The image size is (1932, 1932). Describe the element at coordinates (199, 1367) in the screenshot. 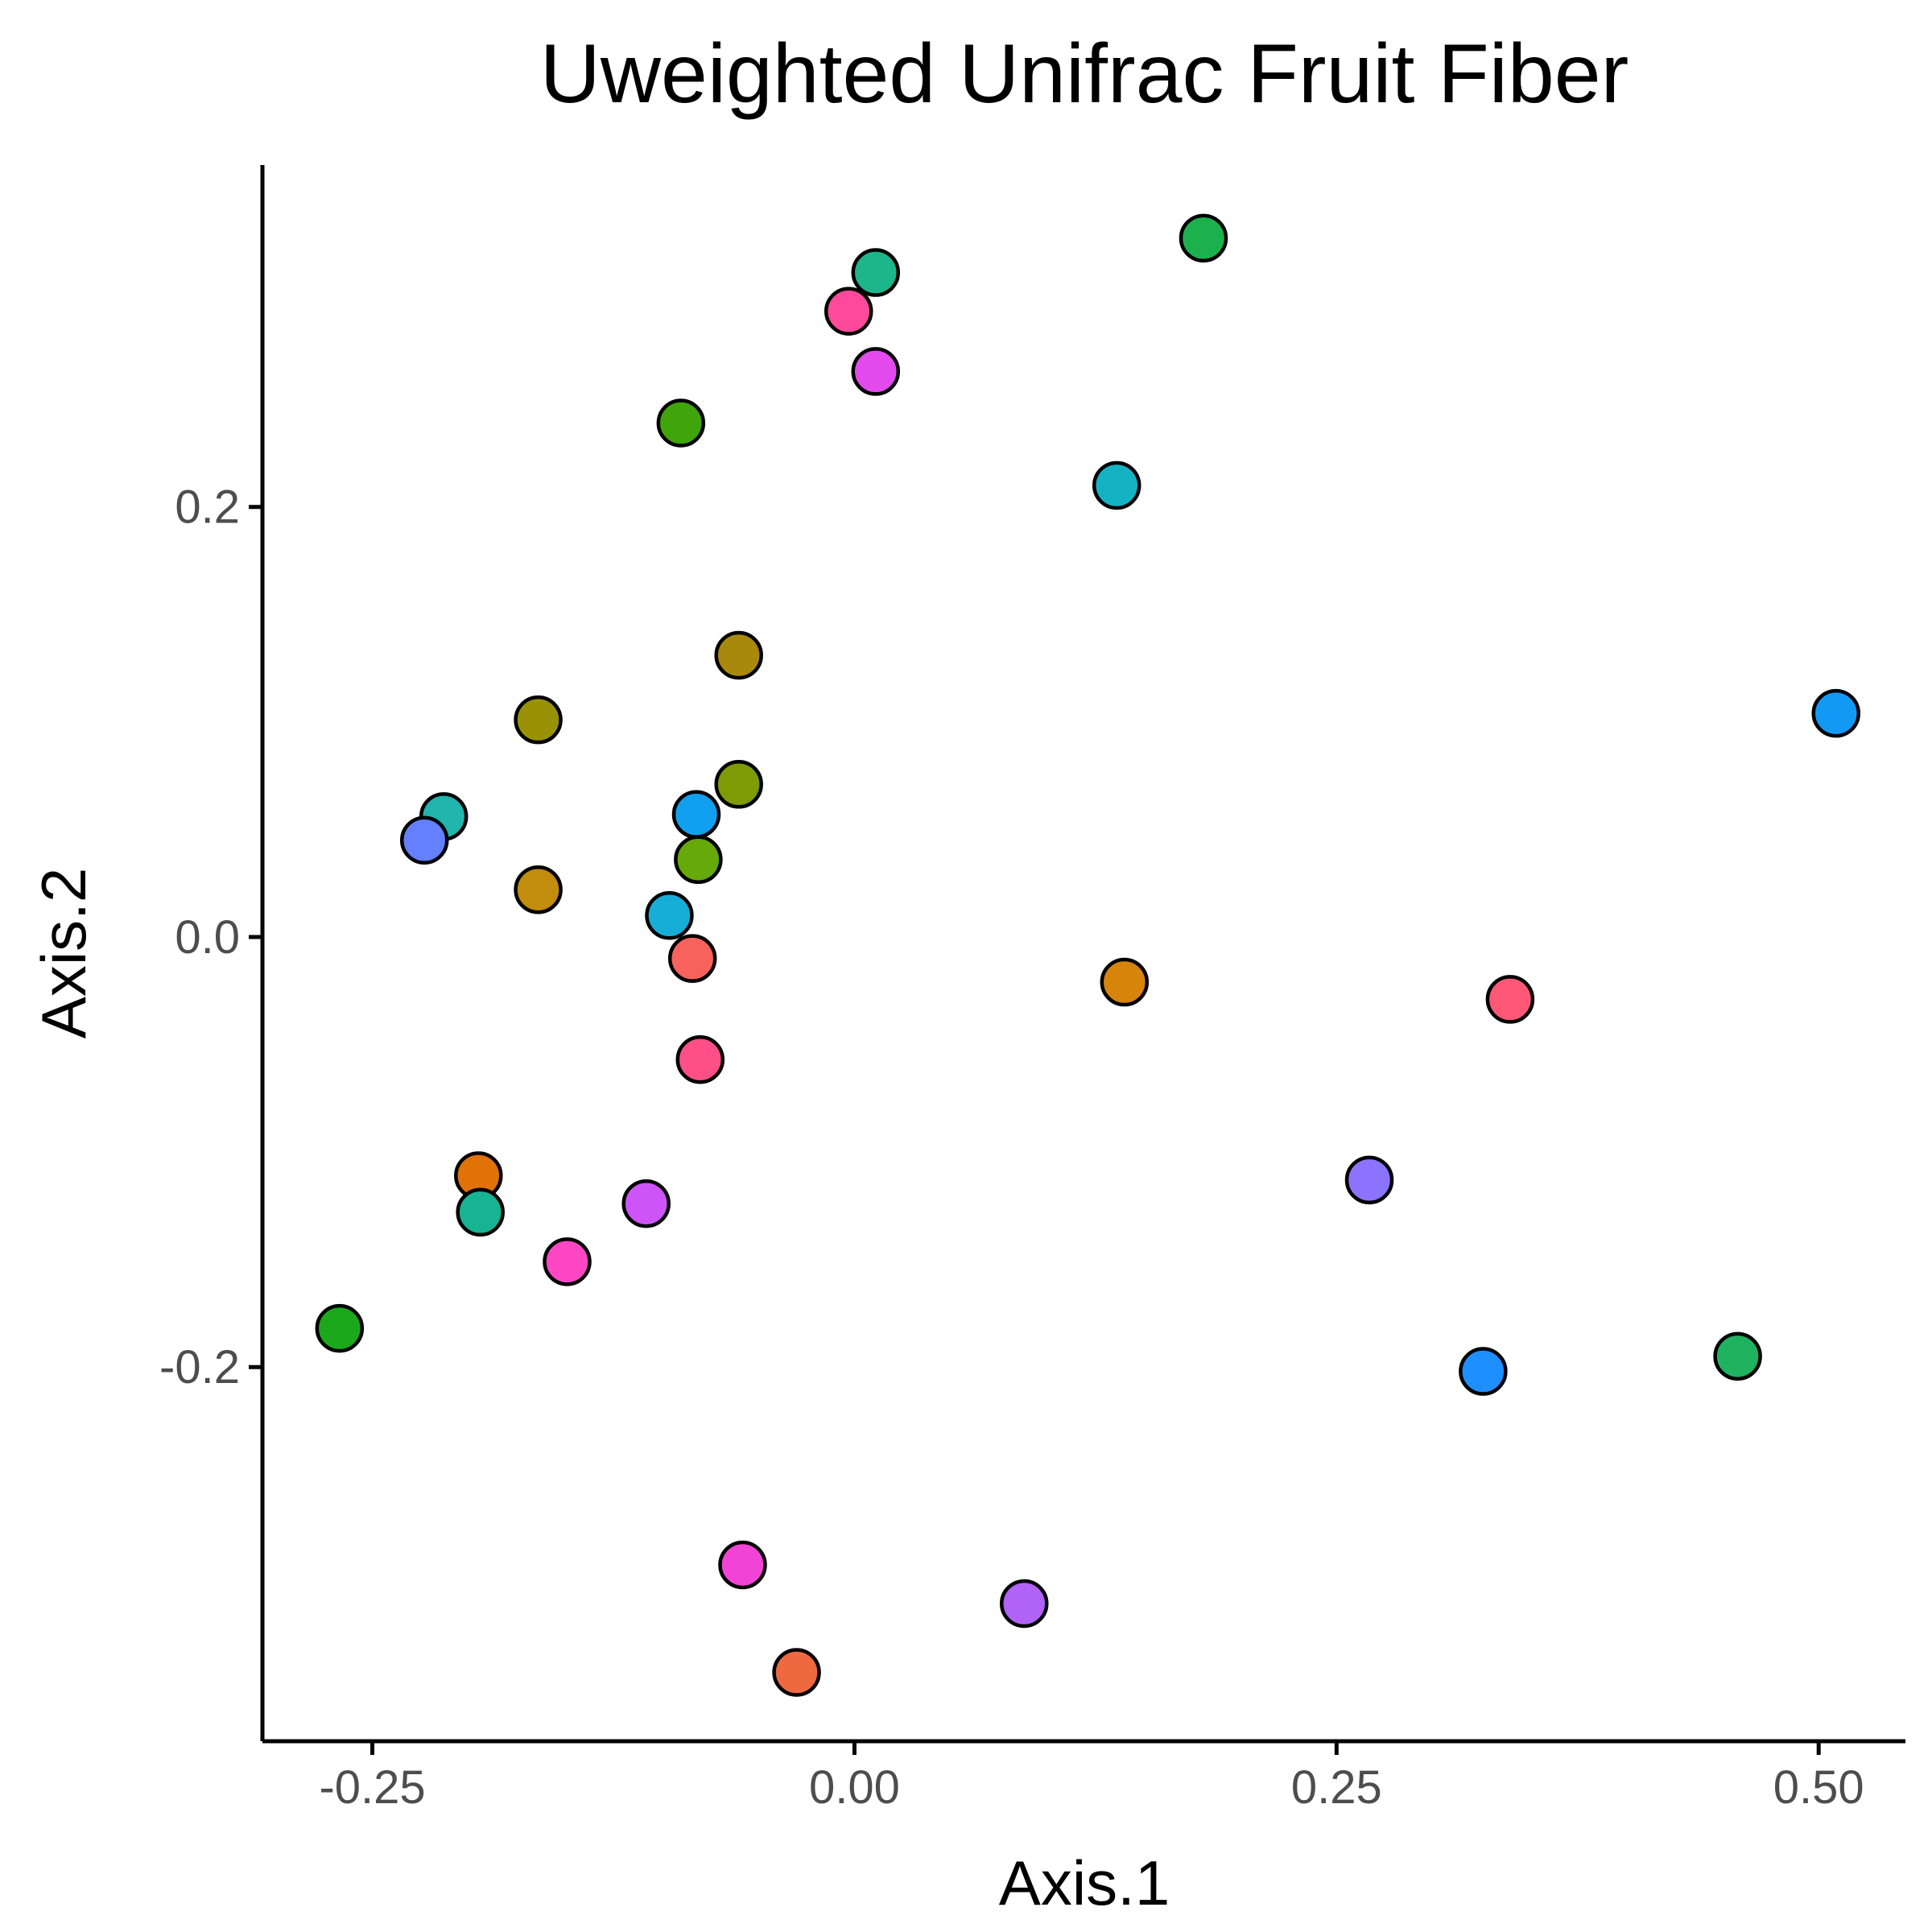

I see `y-tick-label: -0.2` at that location.